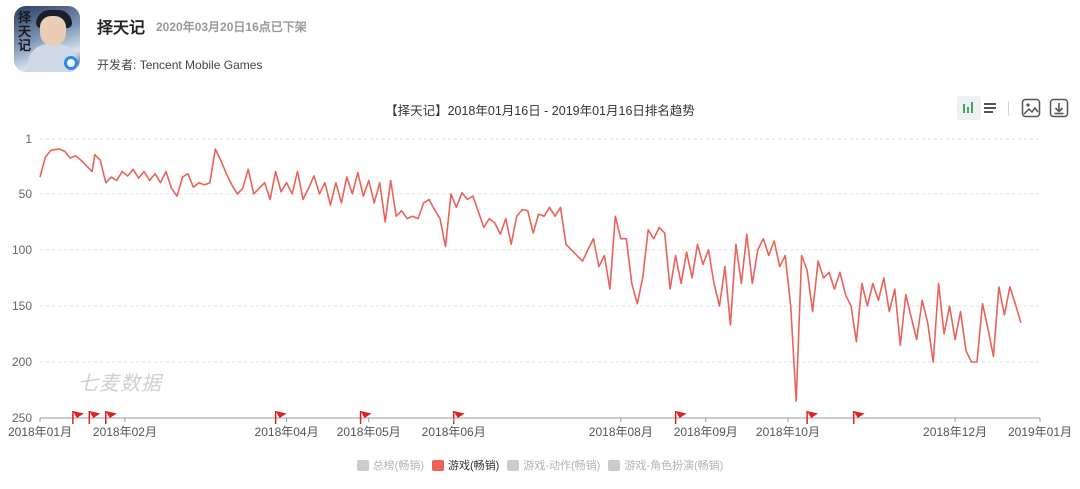  I want to click on legend-item: 总榜(畅销), so click(390, 465).